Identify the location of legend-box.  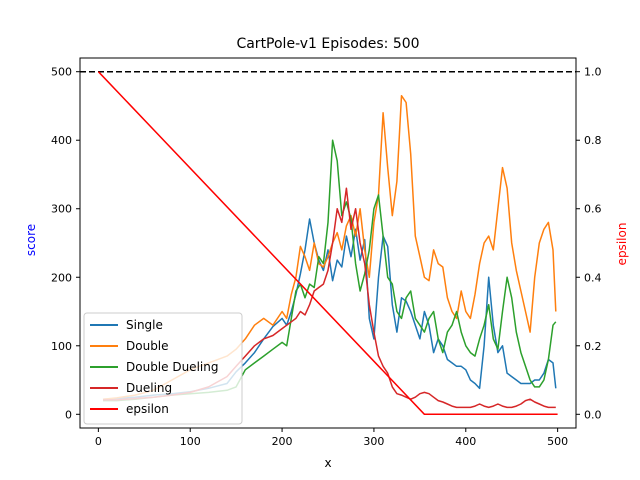
(163, 368).